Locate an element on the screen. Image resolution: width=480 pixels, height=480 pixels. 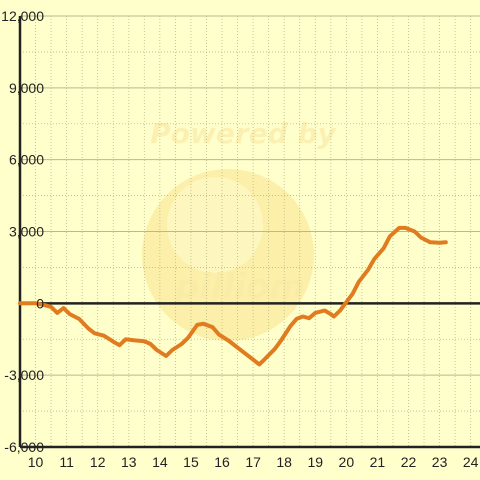
x-tick-label: 19 is located at coordinates (315, 462).